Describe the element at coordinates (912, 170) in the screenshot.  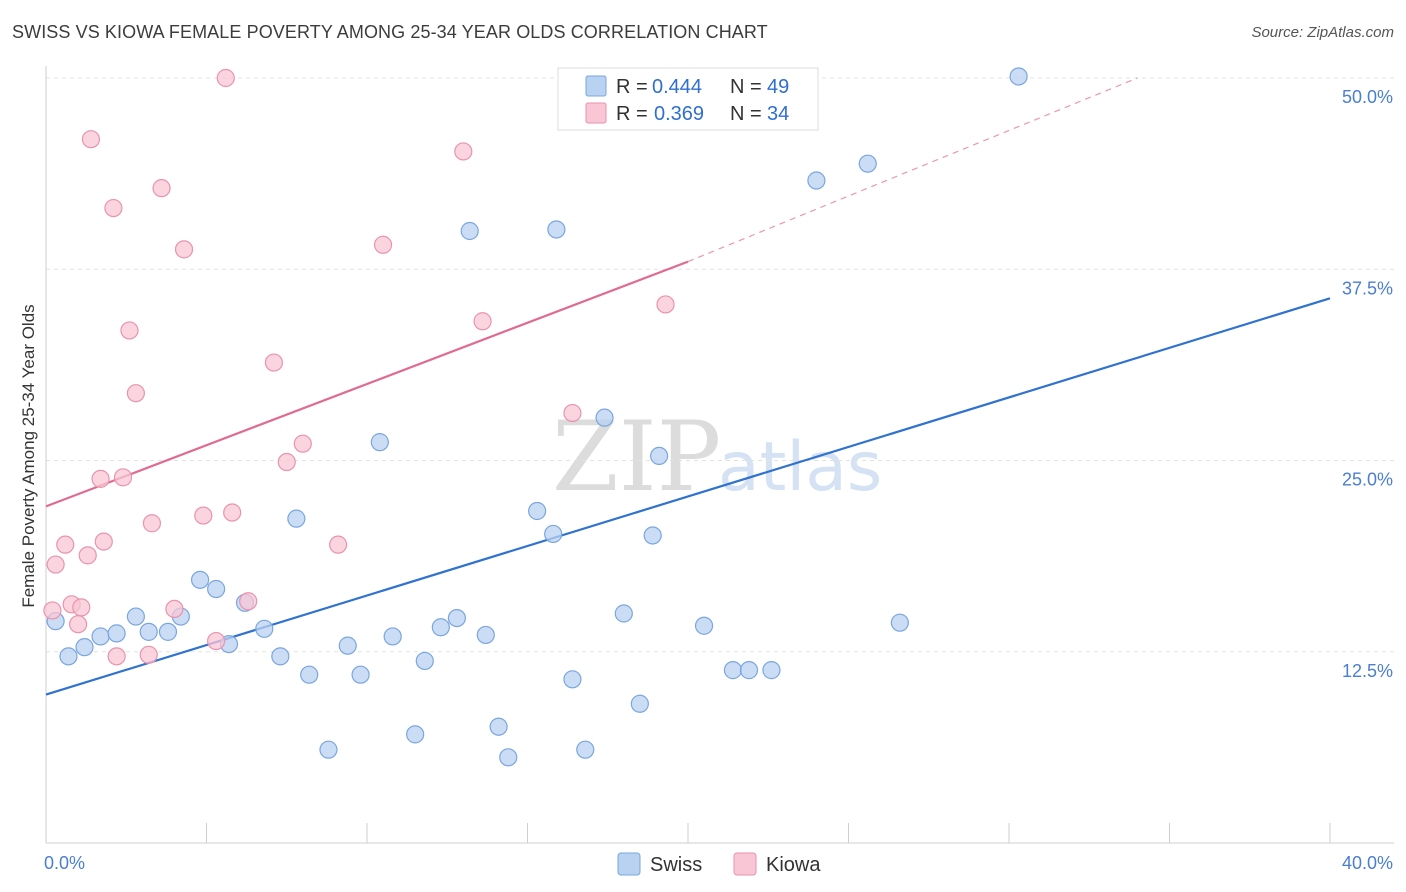
I see `trend-line-kiowa-extension` at that location.